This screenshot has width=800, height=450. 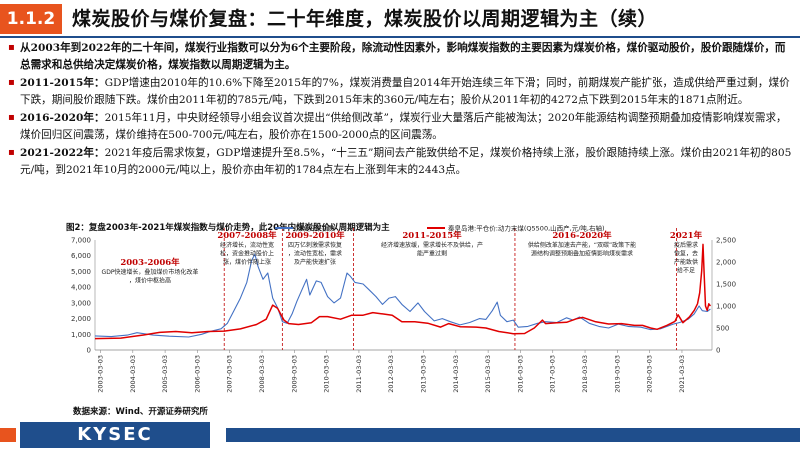 I want to click on stage-period-label: 2011-2015年, so click(x=432, y=235).